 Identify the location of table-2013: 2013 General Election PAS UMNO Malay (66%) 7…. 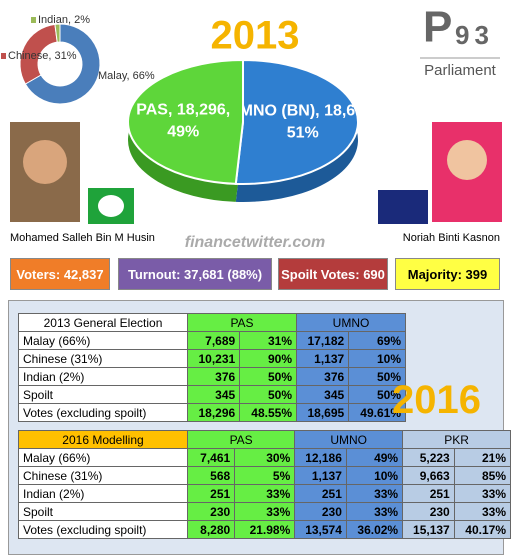
(212, 367).